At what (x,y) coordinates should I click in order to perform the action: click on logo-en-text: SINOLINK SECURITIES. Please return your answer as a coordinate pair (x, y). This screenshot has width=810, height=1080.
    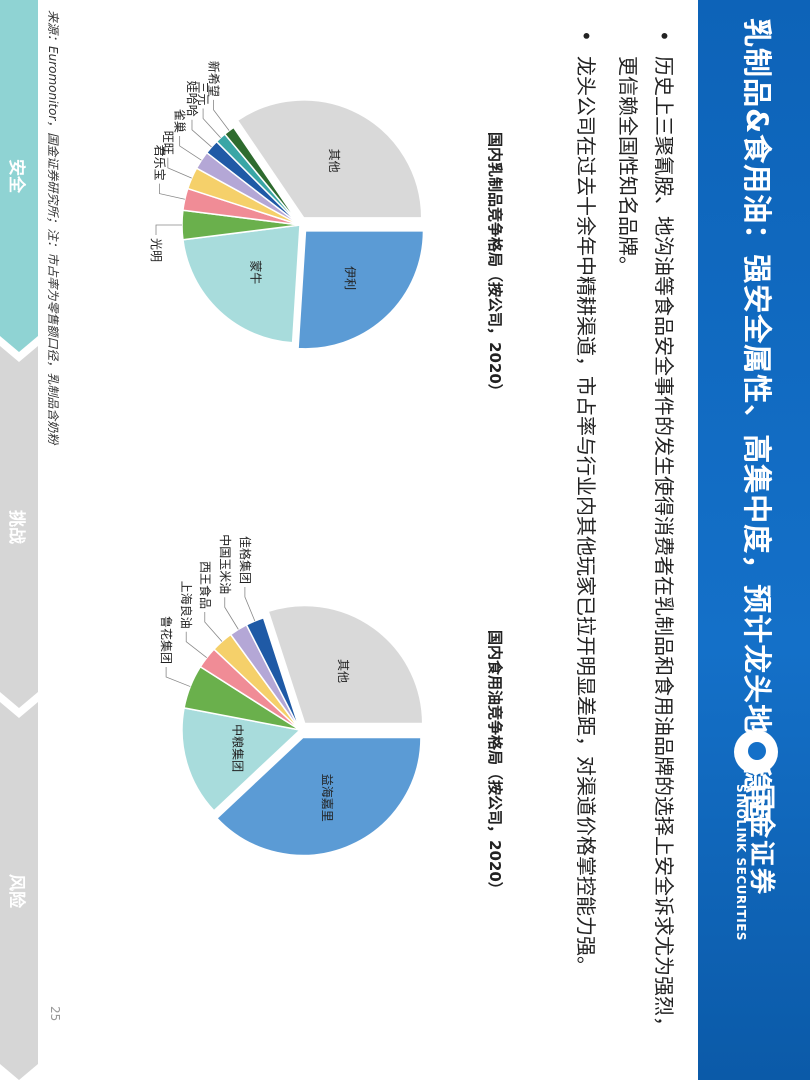
    Looking at the image, I should click on (741, 863).